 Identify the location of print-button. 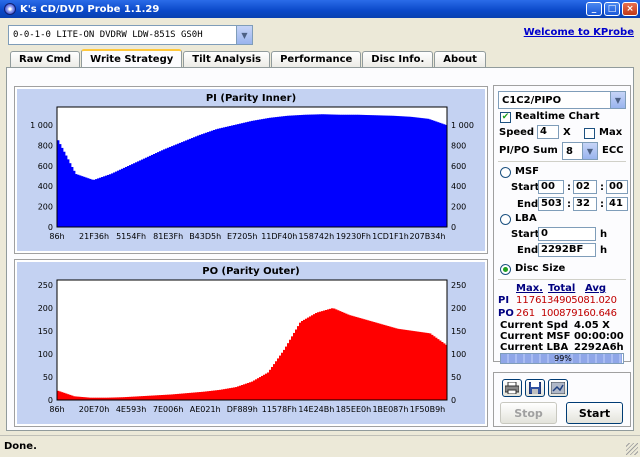
(512, 388).